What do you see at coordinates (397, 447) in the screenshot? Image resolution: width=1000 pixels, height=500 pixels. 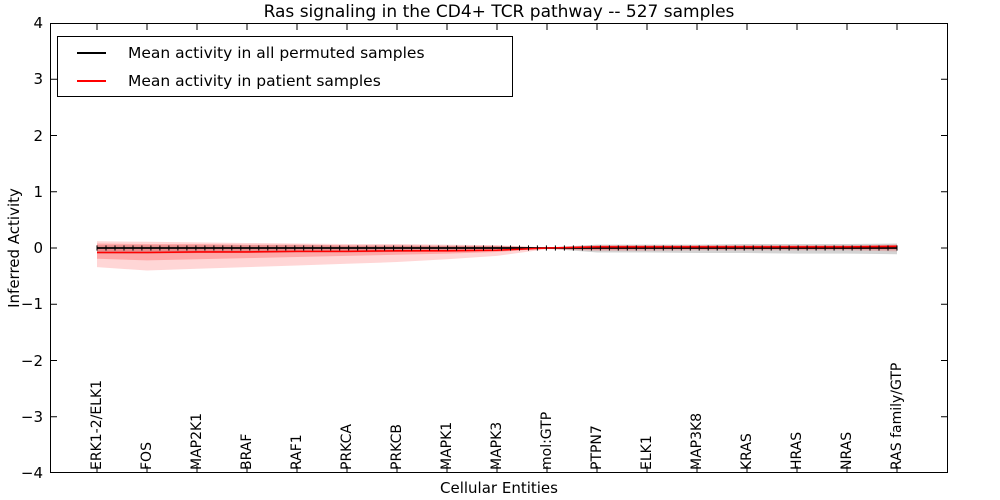 I see `x-tick-label: PRKCB` at bounding box center [397, 447].